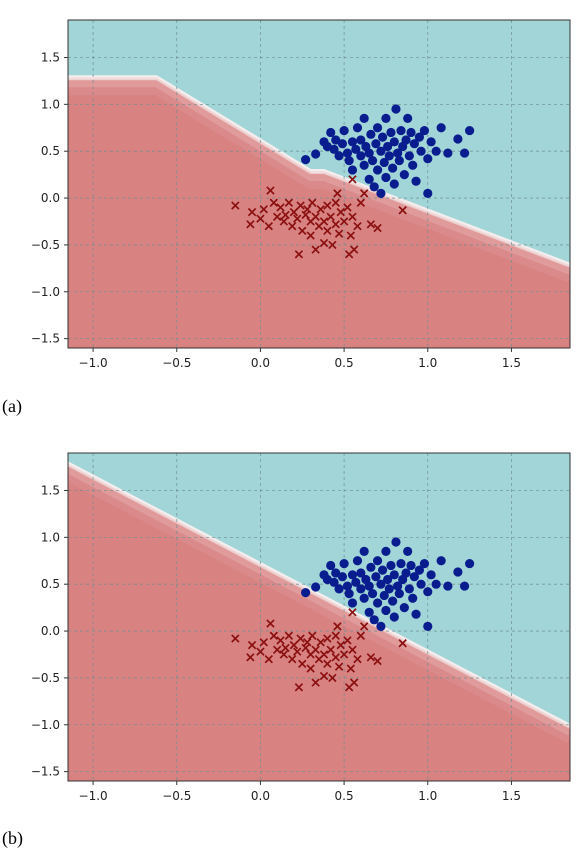  What do you see at coordinates (93, 796) in the screenshot?
I see `x-tick-label-b-0: −1.0` at bounding box center [93, 796].